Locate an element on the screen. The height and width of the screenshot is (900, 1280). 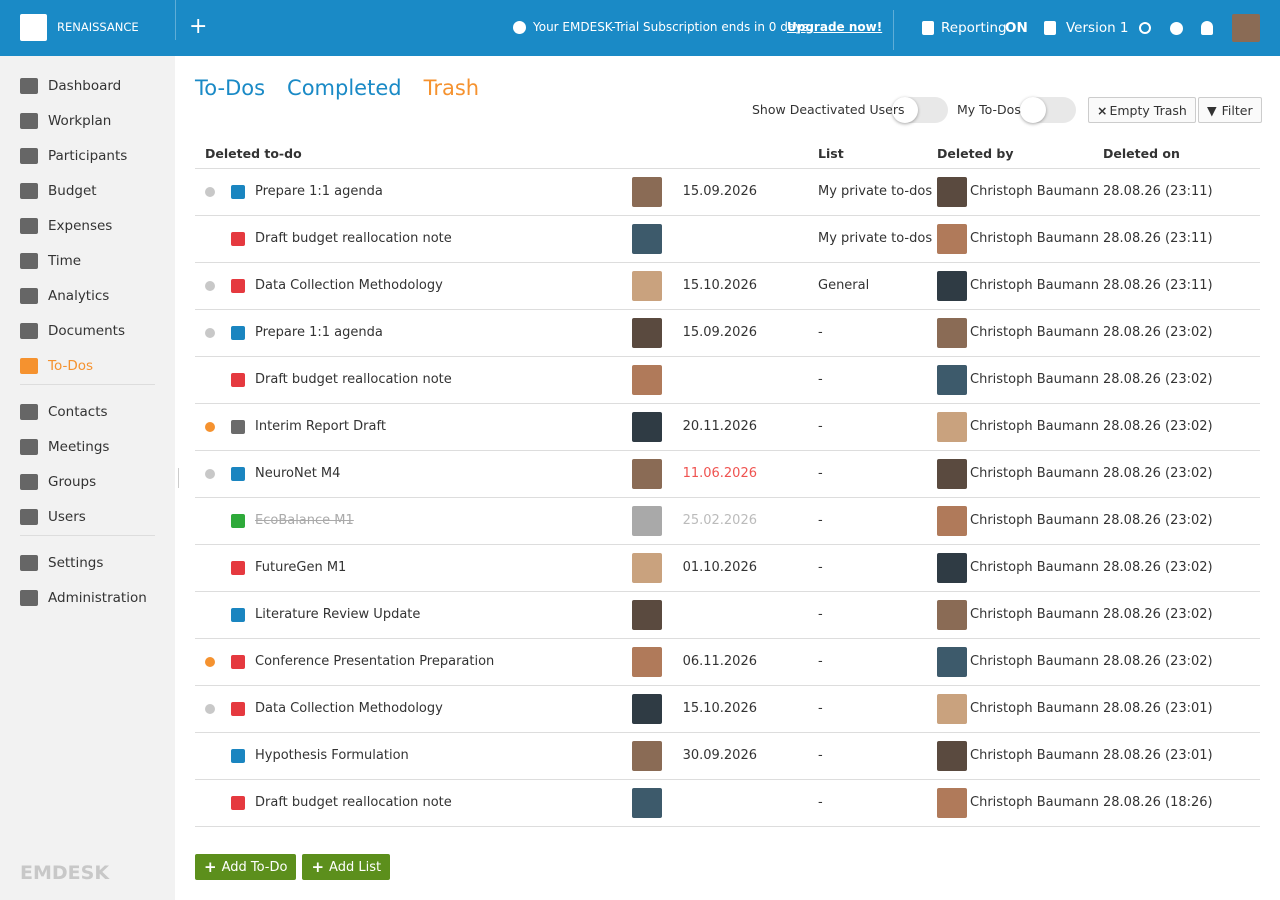
nav-item: Expenses is located at coordinates (66, 226).